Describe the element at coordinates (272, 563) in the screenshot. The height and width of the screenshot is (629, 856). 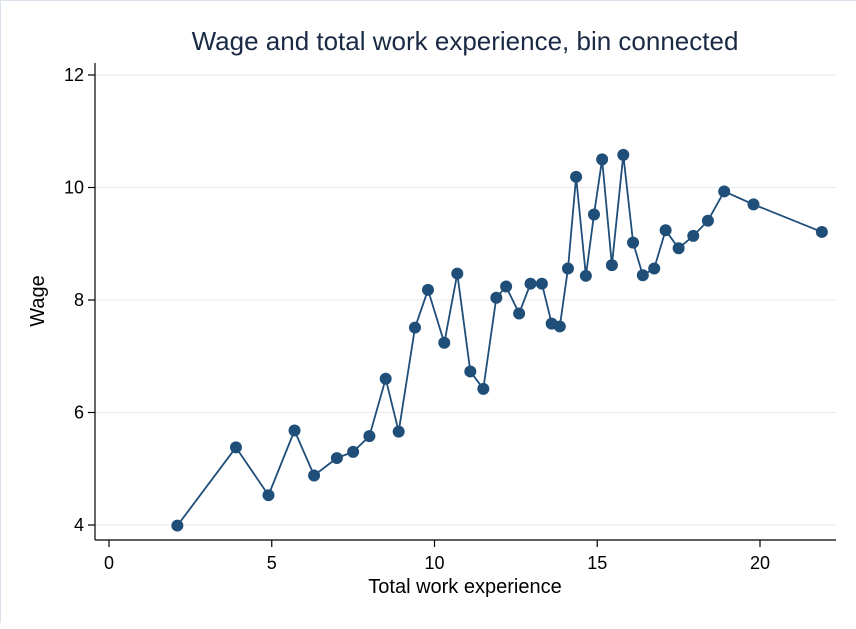
I see `x-tick-label: 5` at that location.